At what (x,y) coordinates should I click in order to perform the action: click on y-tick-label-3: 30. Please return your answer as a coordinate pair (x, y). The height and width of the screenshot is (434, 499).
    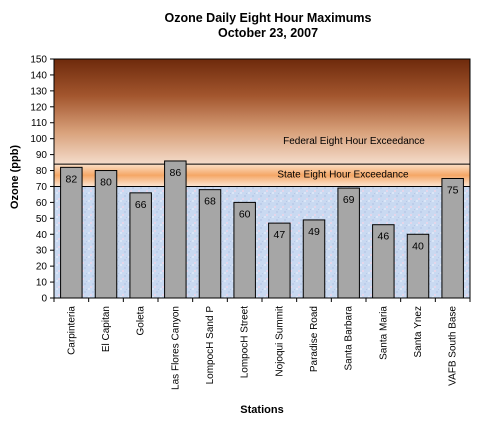
    Looking at the image, I should click on (42, 251).